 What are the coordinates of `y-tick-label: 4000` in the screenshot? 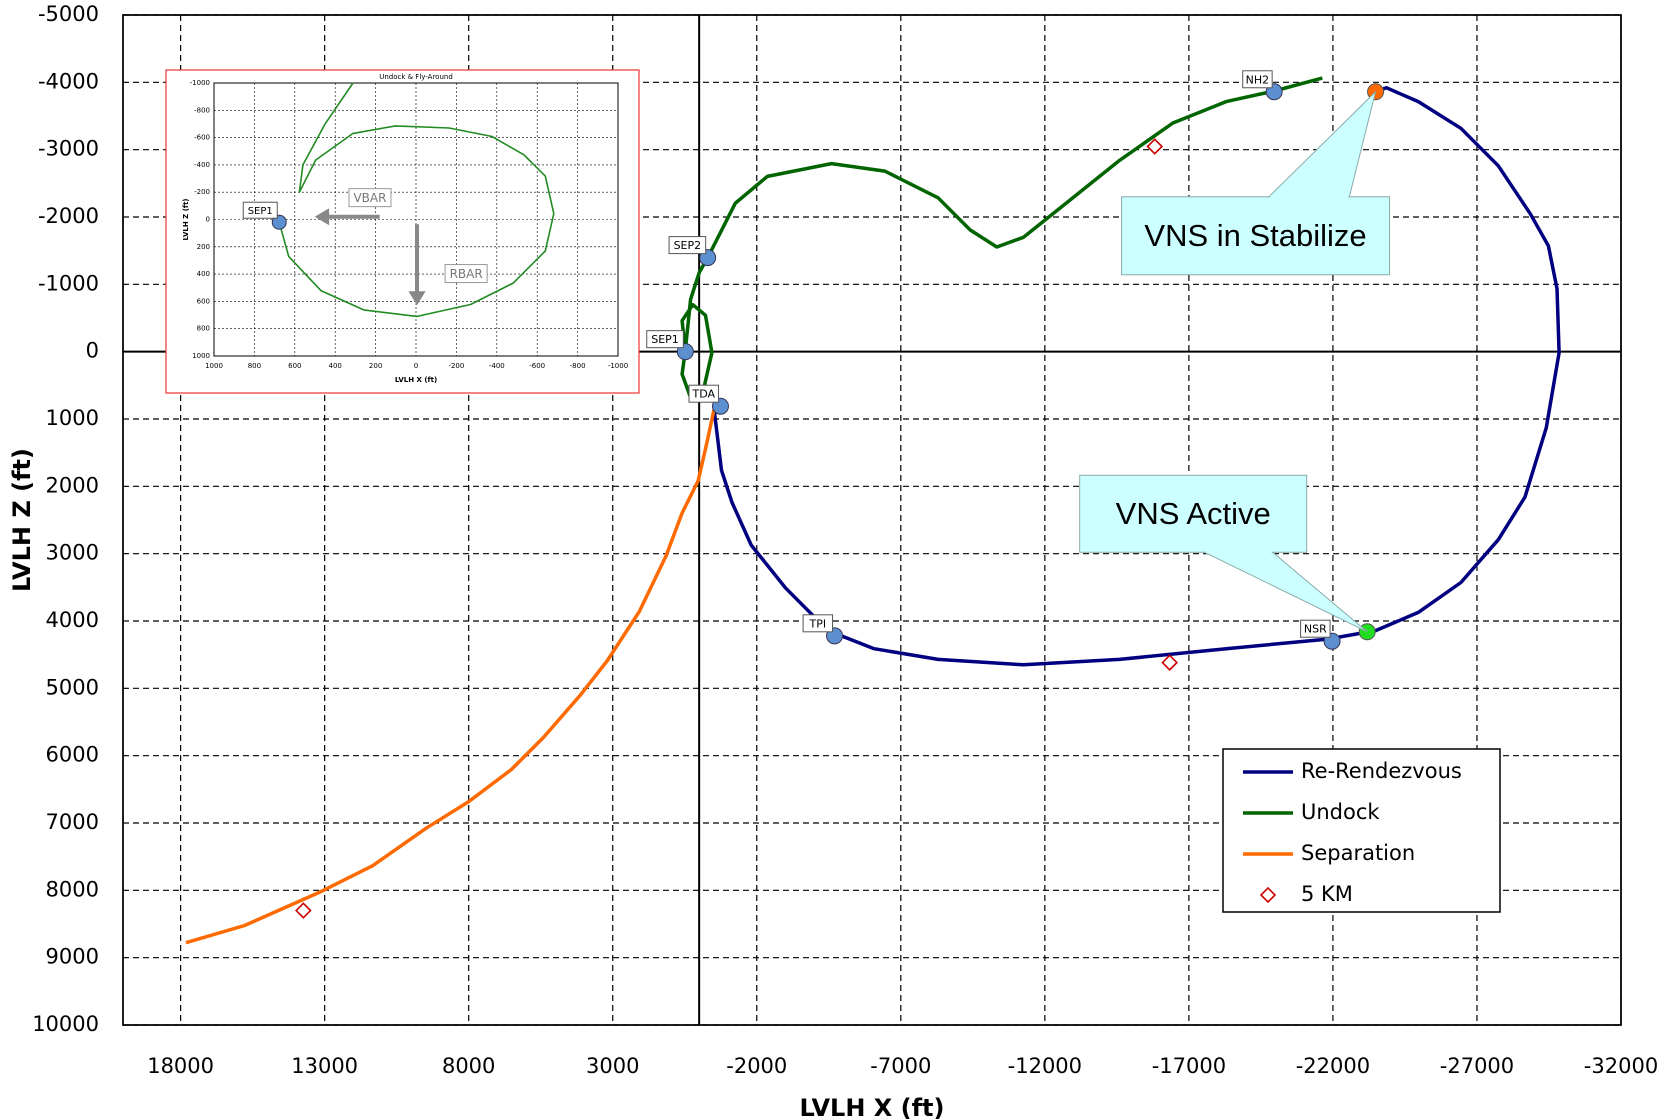 It's located at (72, 620).